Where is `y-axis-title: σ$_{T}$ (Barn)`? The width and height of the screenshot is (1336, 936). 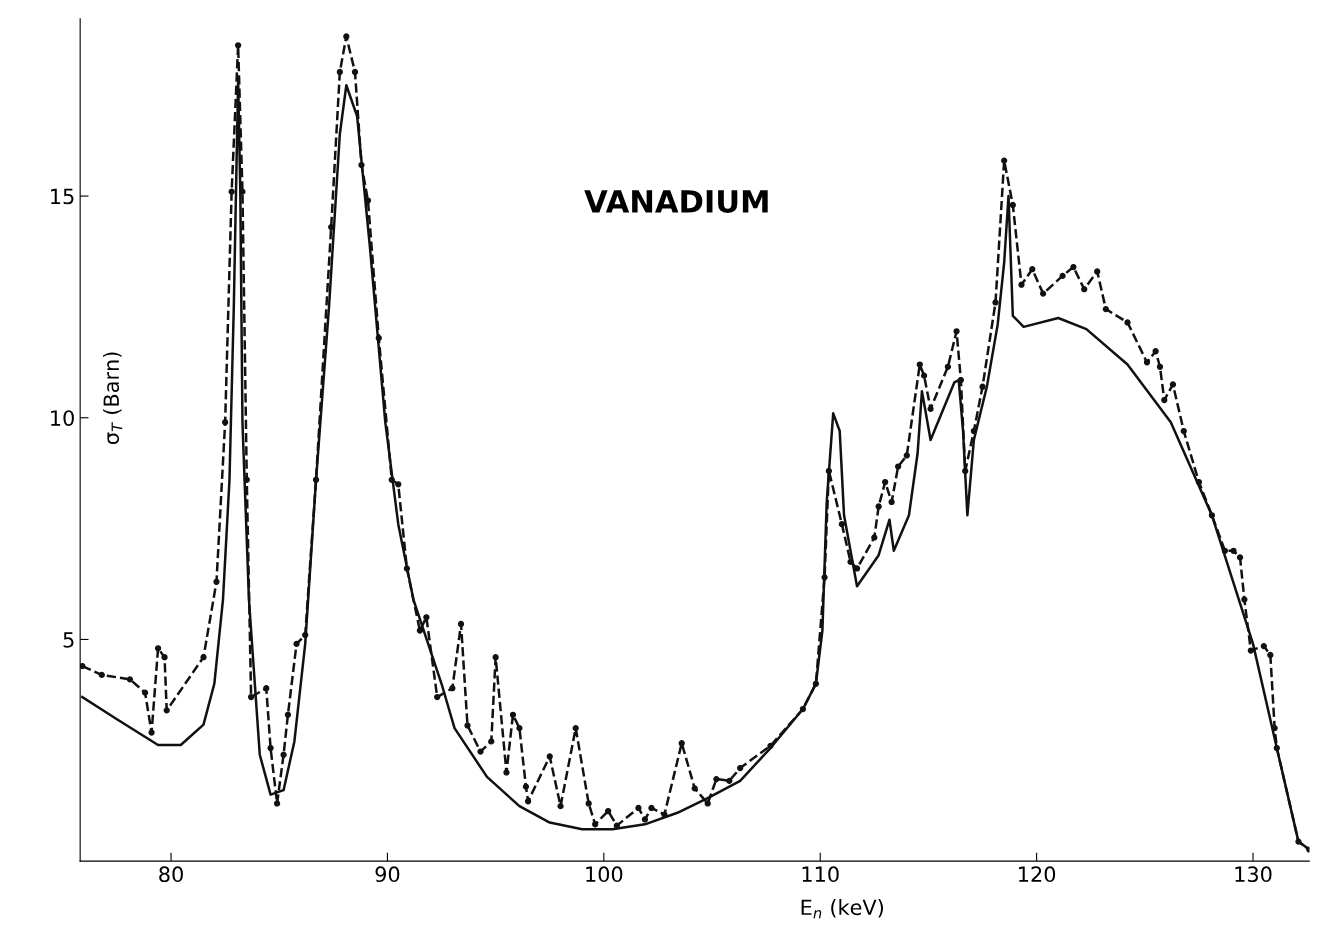 y-axis-title: σ$_{T}$ (Barn) is located at coordinates (113, 398).